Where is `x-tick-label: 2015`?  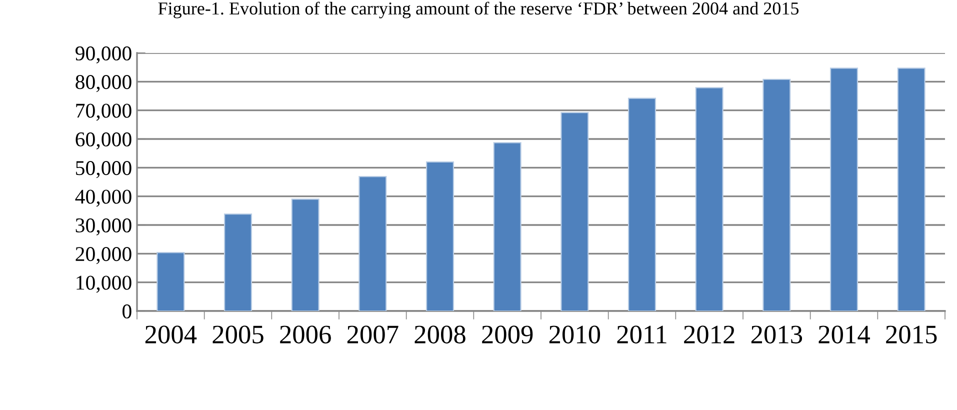 x-tick-label: 2015 is located at coordinates (911, 335).